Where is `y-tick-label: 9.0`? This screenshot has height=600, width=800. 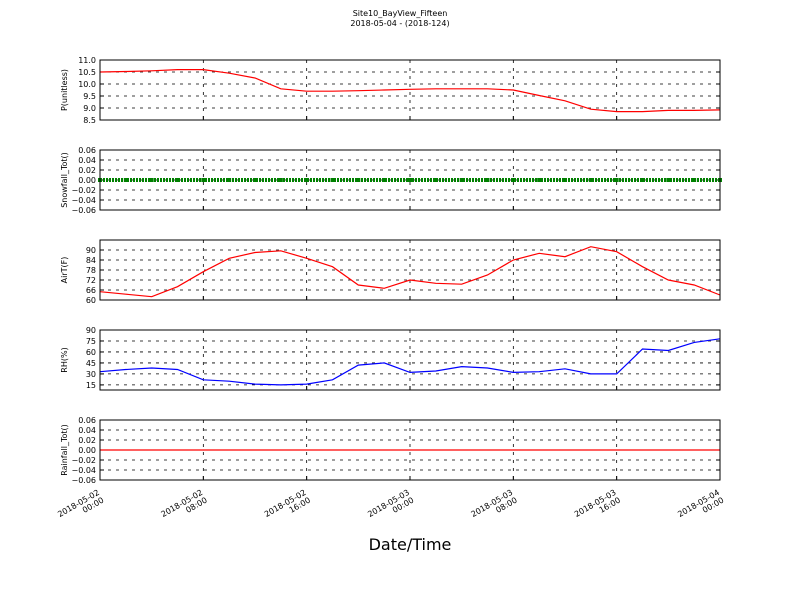
y-tick-label: 9.0 is located at coordinates (89, 108).